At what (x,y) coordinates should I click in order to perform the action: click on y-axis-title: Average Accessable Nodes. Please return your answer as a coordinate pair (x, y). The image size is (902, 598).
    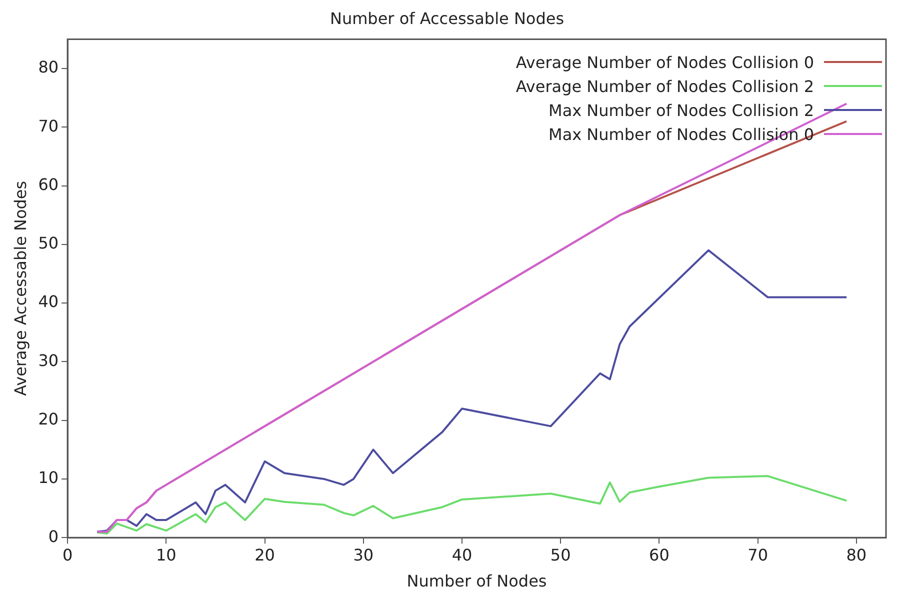
    Looking at the image, I should click on (20, 288).